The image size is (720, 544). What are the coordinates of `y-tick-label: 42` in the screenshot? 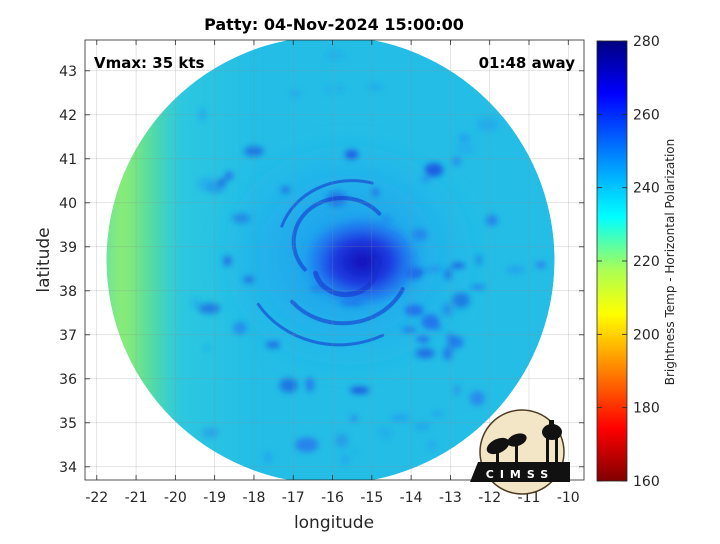 It's located at (68, 116).